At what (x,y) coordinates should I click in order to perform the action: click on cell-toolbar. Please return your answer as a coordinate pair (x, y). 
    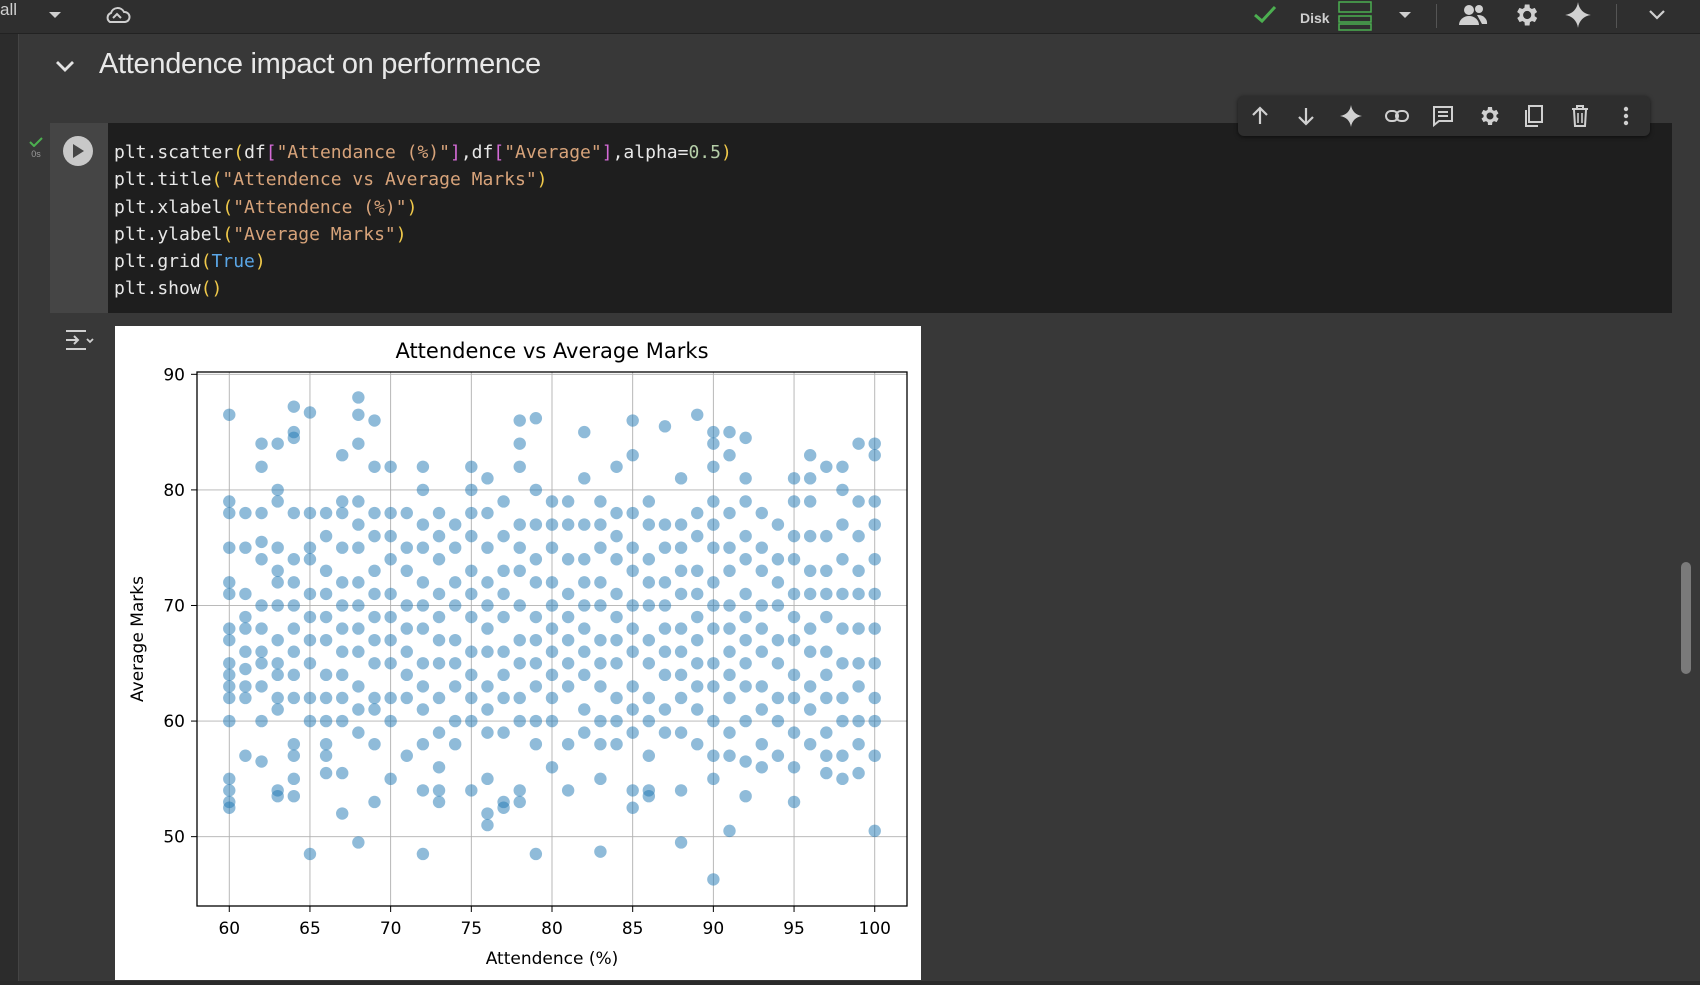
    Looking at the image, I should click on (1444, 116).